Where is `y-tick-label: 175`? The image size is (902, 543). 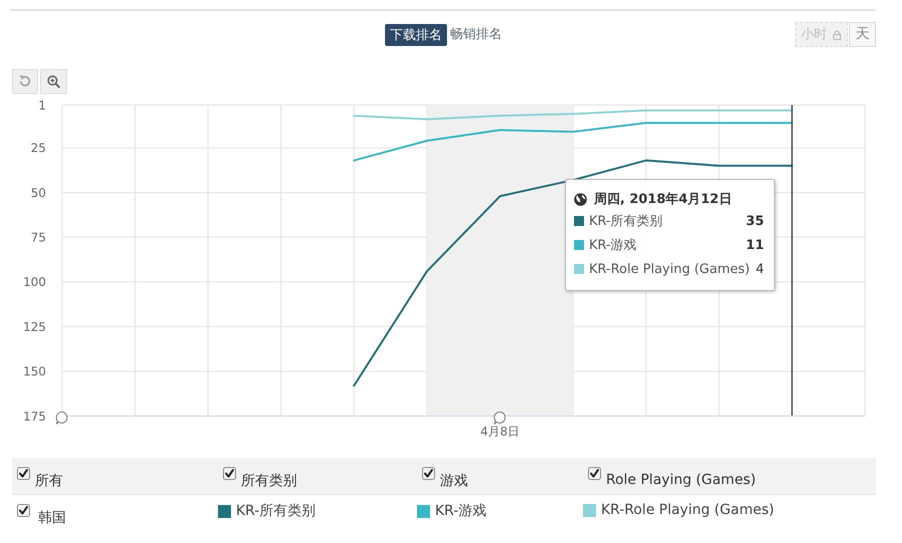
y-tick-label: 175 is located at coordinates (34, 416).